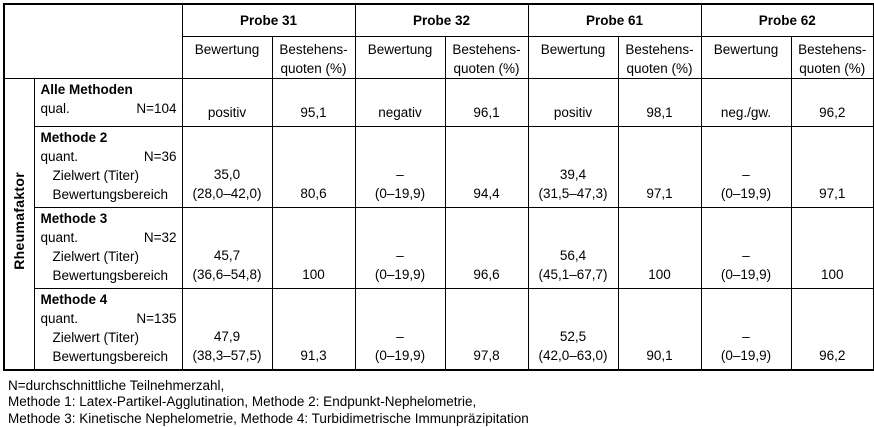 Image resolution: width=874 pixels, height=427 pixels. I want to click on row-n: N=36, so click(160, 156).